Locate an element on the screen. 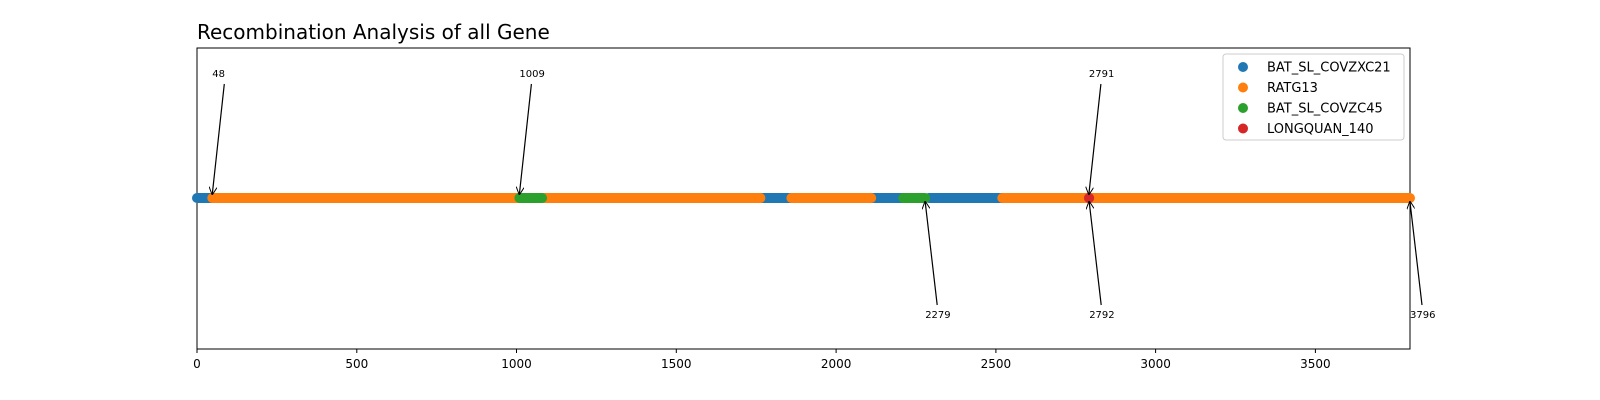  x-tick-label-2000: 2000 is located at coordinates (836, 364).